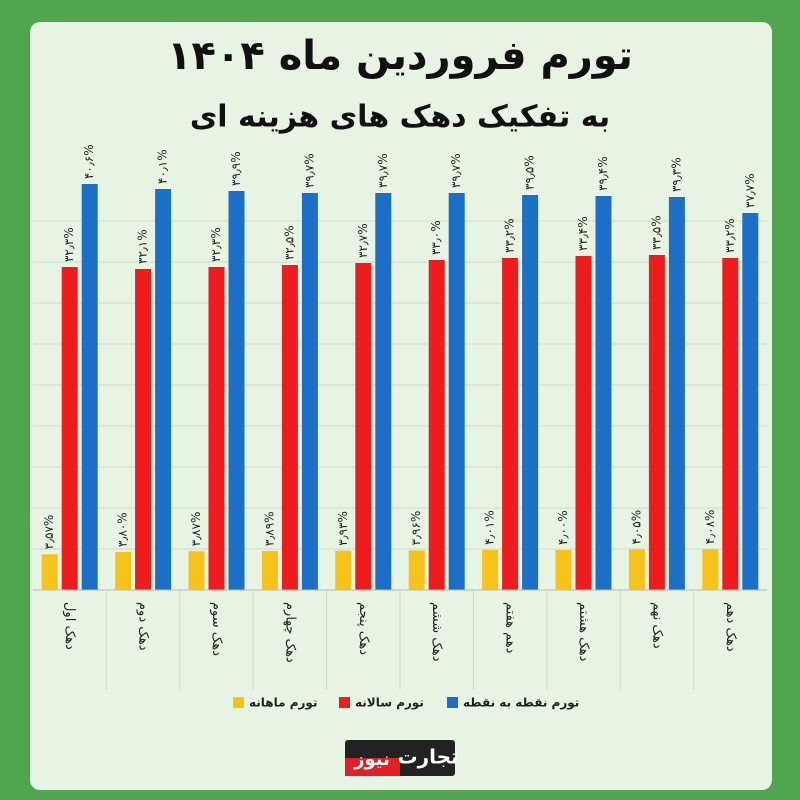  What do you see at coordinates (521, 703) in the screenshot?
I see `legend-label: تورم نقطه به نقطه` at bounding box center [521, 703].